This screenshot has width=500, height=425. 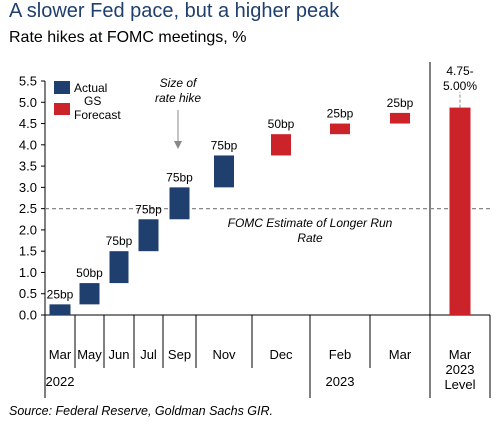 I want to click on annotation-text-line1: Size of, so click(x=179, y=83).